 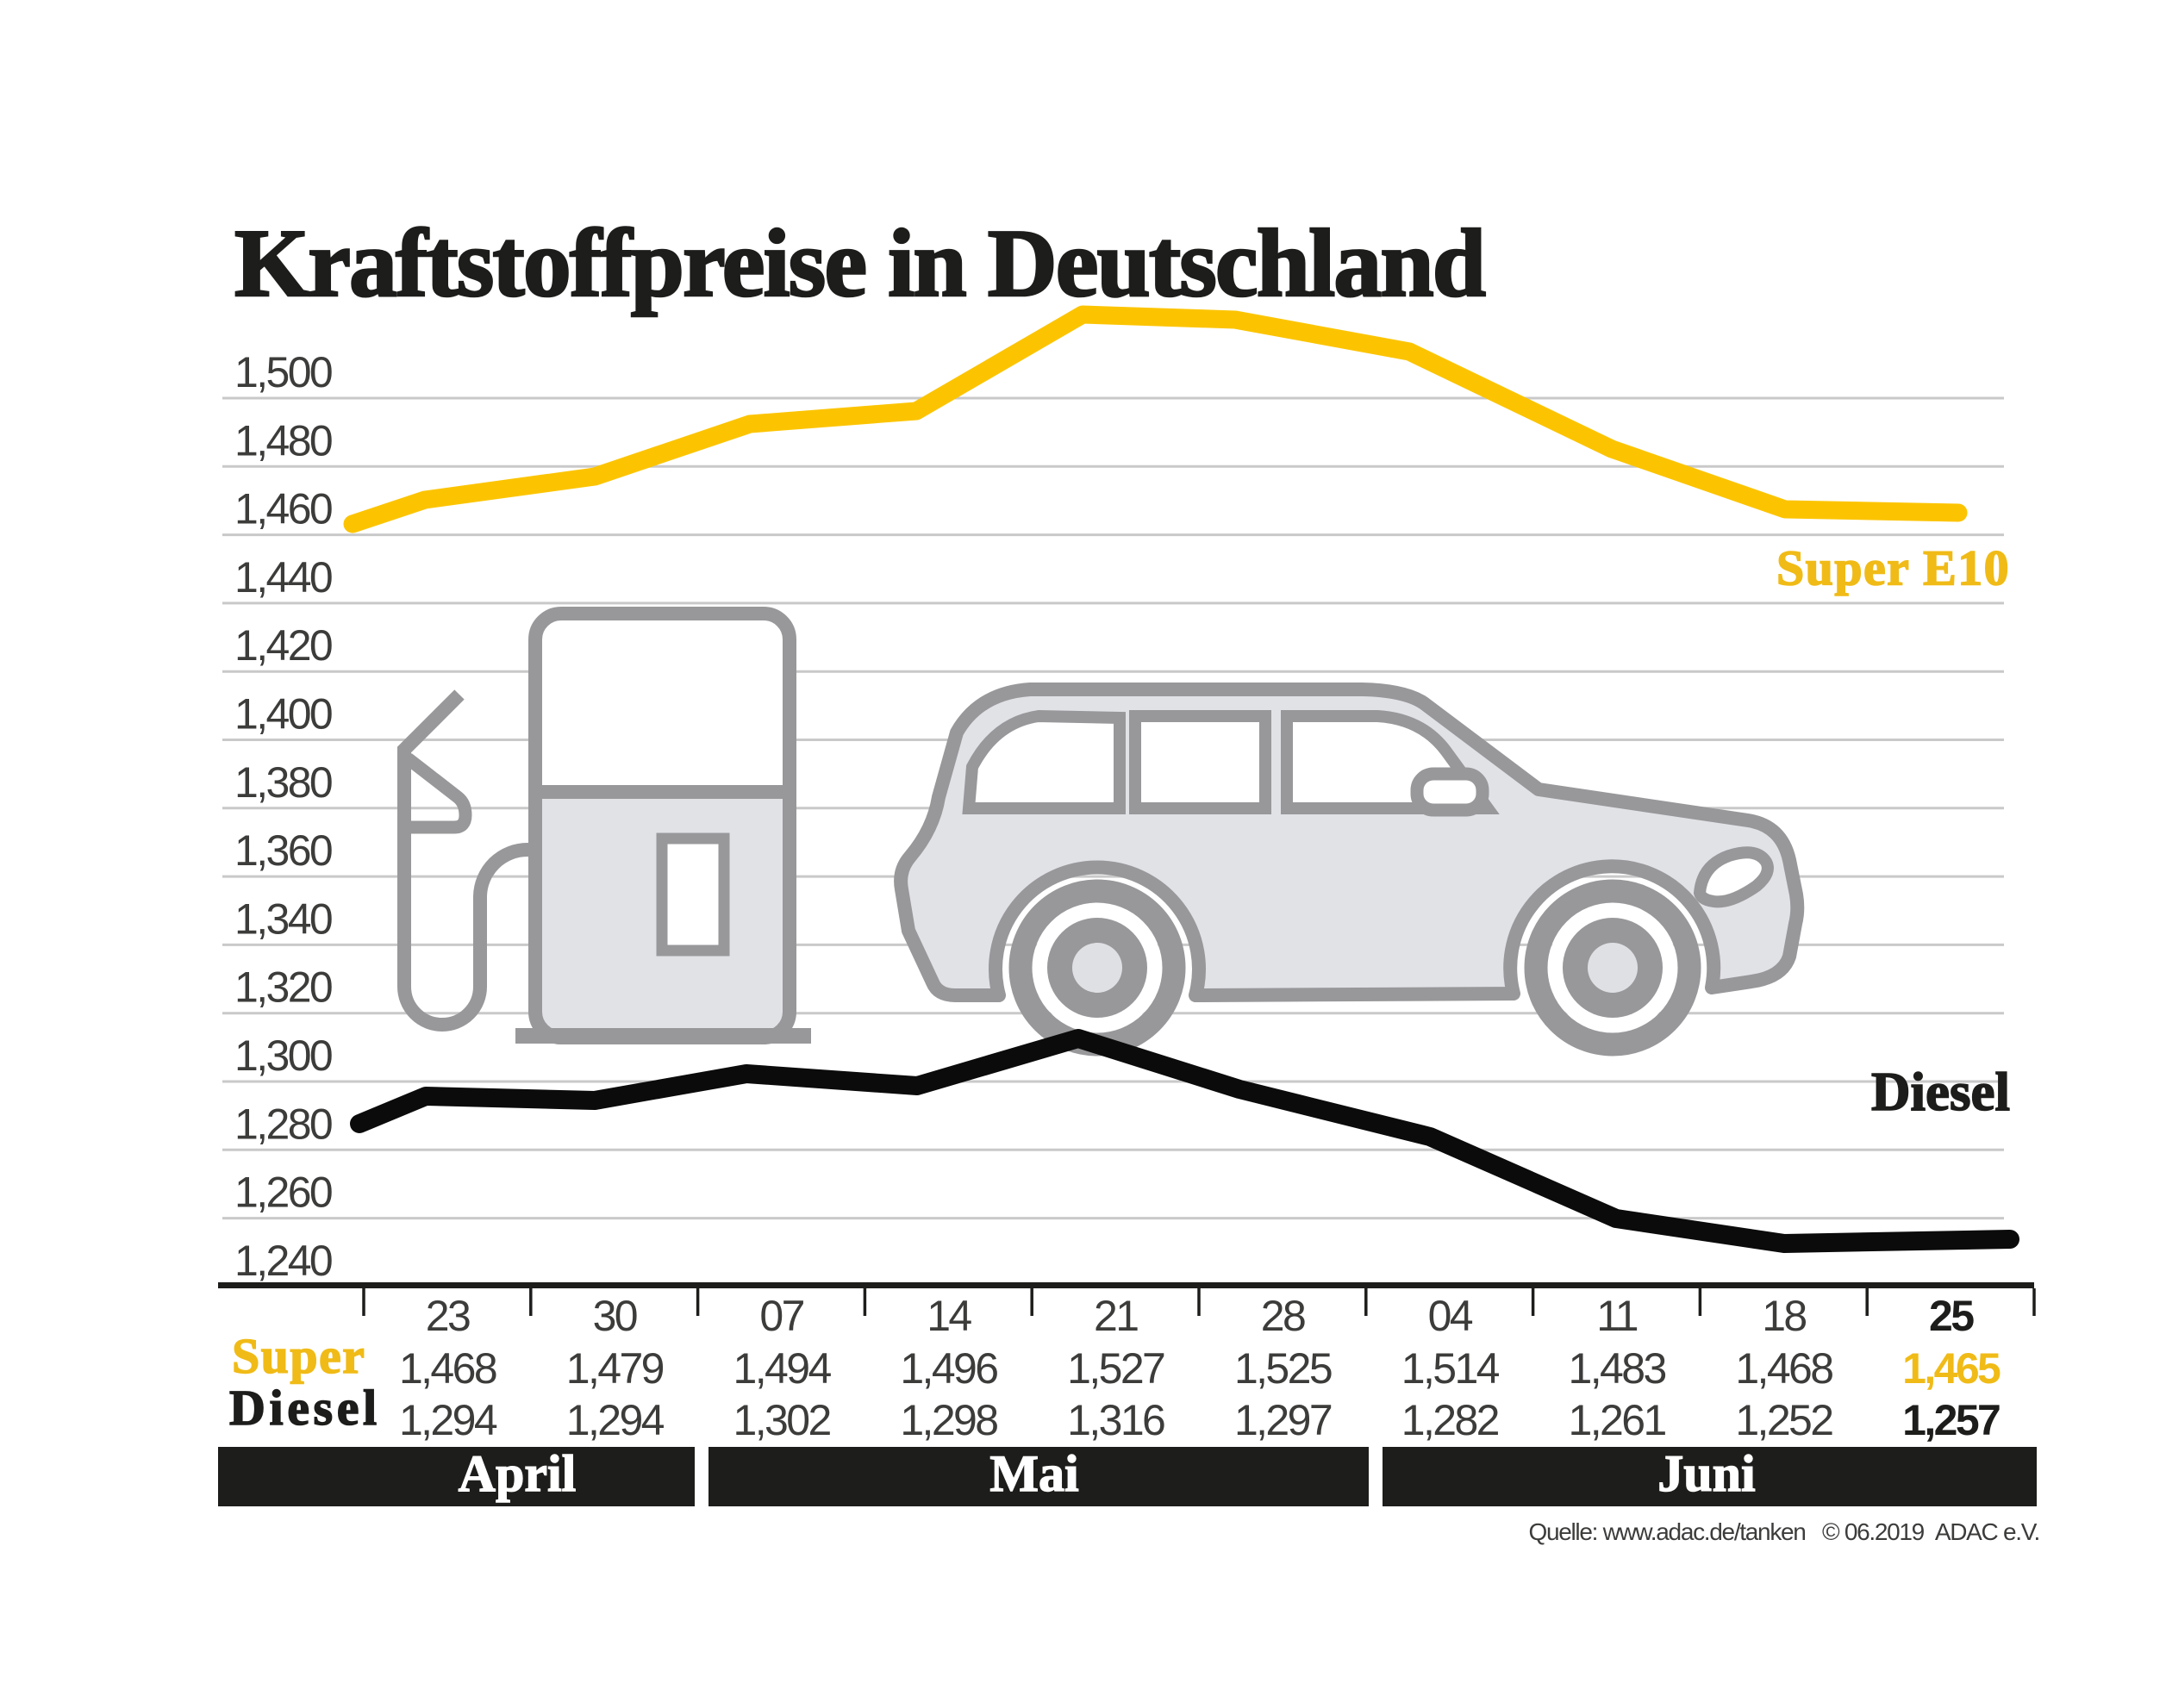 I want to click on svg-text:Kraftstoffpreise in Deutschlan: Kraftstoffpreise in Deutschland, so click(x=860, y=263).